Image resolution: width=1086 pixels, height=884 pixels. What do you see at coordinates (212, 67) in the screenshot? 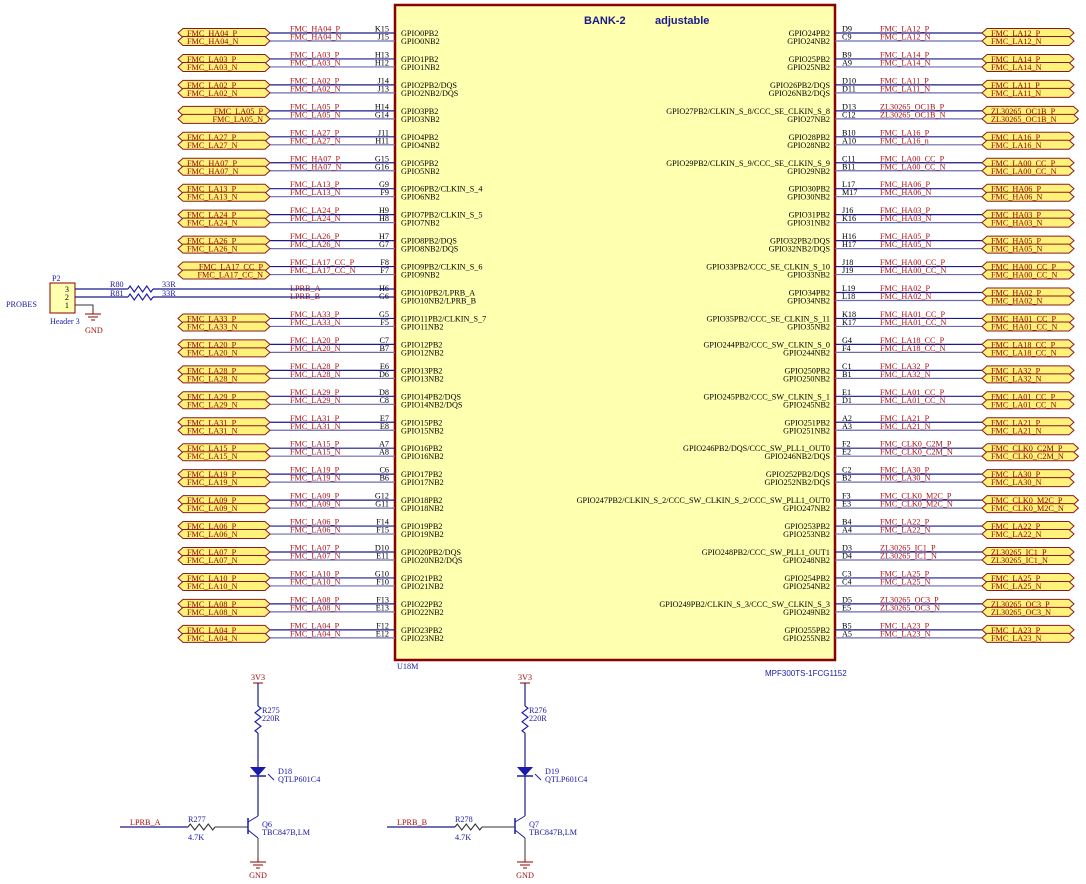
I see `net-port-label: FMC_LA03_N` at bounding box center [212, 67].